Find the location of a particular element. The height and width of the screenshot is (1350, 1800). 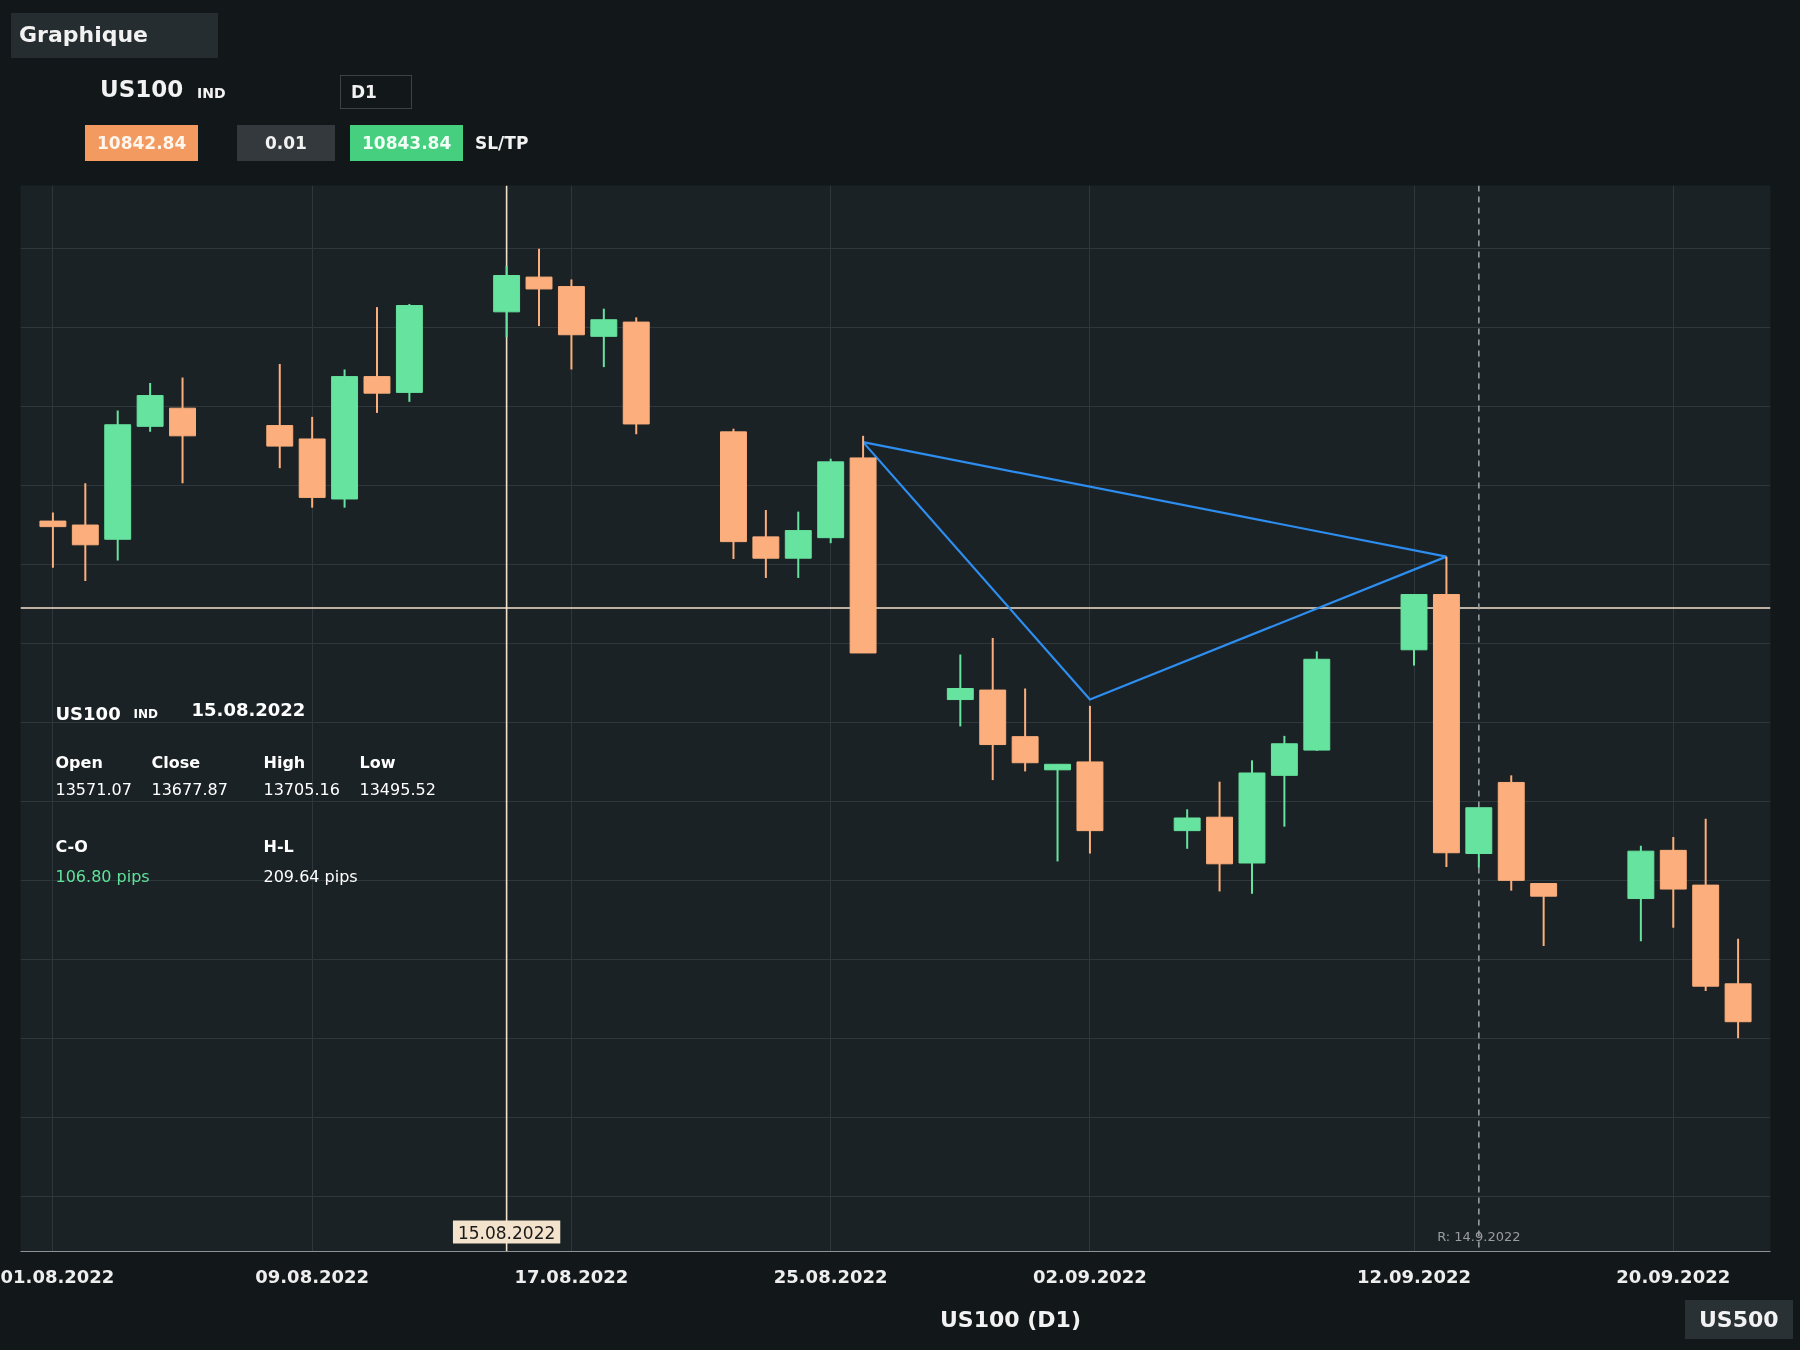

text: 10843.84 is located at coordinates (407, 143).